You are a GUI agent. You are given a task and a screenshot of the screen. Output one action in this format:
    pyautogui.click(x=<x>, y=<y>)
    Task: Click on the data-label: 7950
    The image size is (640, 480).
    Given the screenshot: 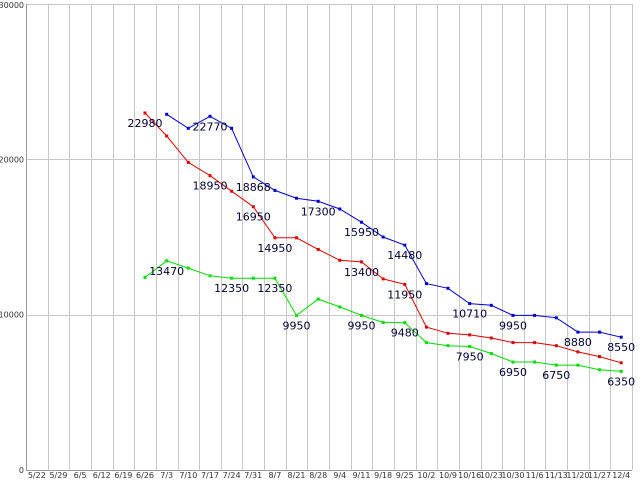 What is the action you would take?
    pyautogui.click(x=470, y=357)
    